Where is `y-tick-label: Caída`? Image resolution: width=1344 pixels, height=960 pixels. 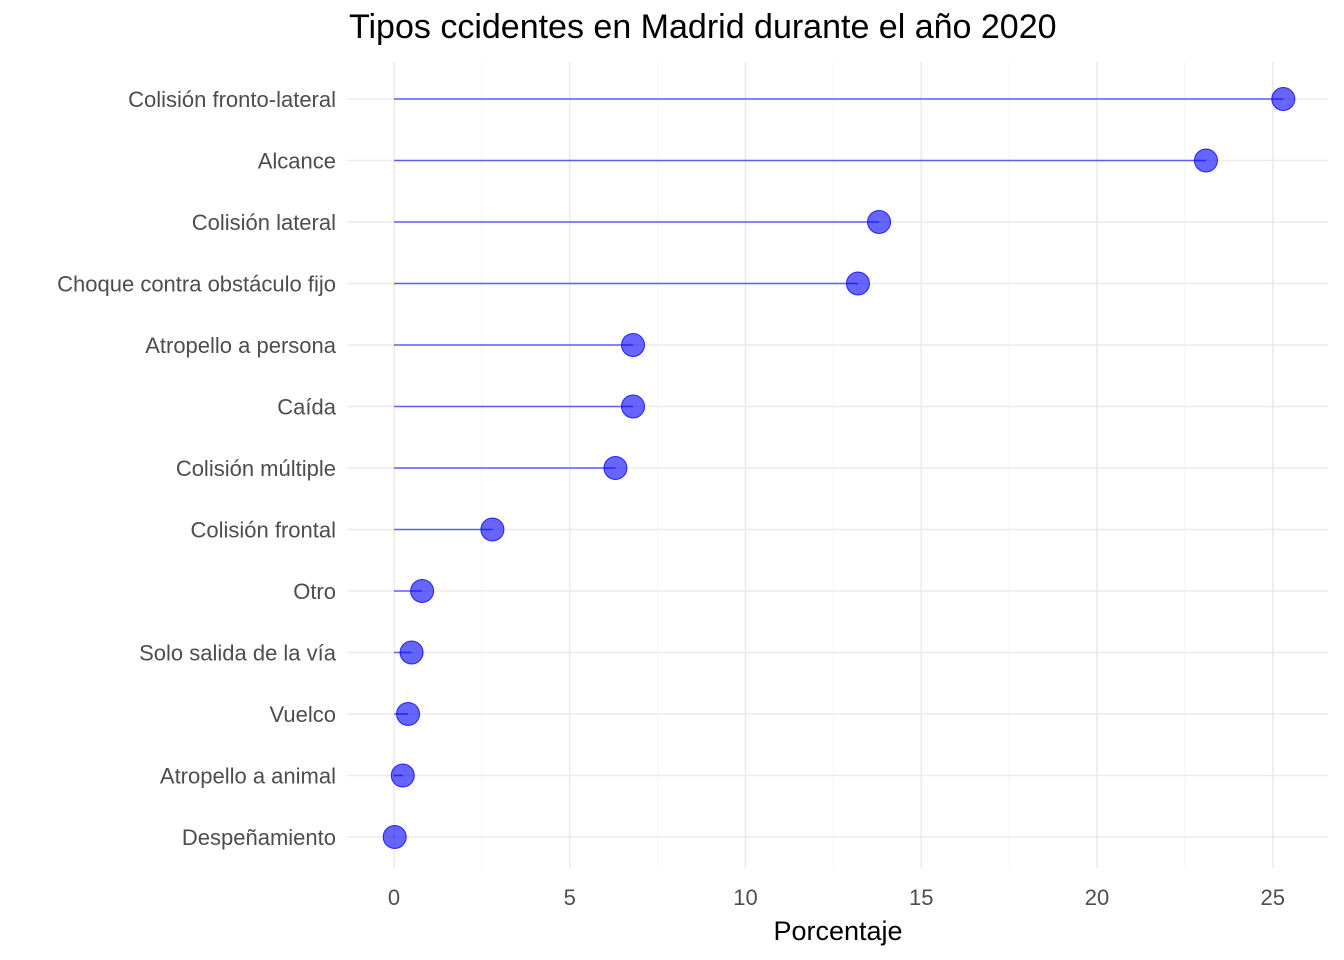 y-tick-label: Caída is located at coordinates (306, 407).